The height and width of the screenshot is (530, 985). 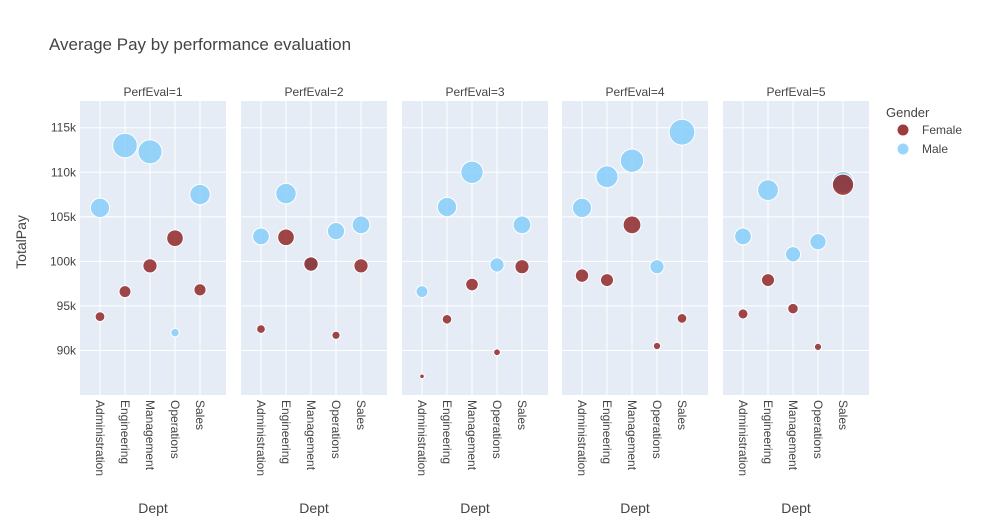 I want to click on facet-label: PerfEval=1, so click(x=152, y=92).